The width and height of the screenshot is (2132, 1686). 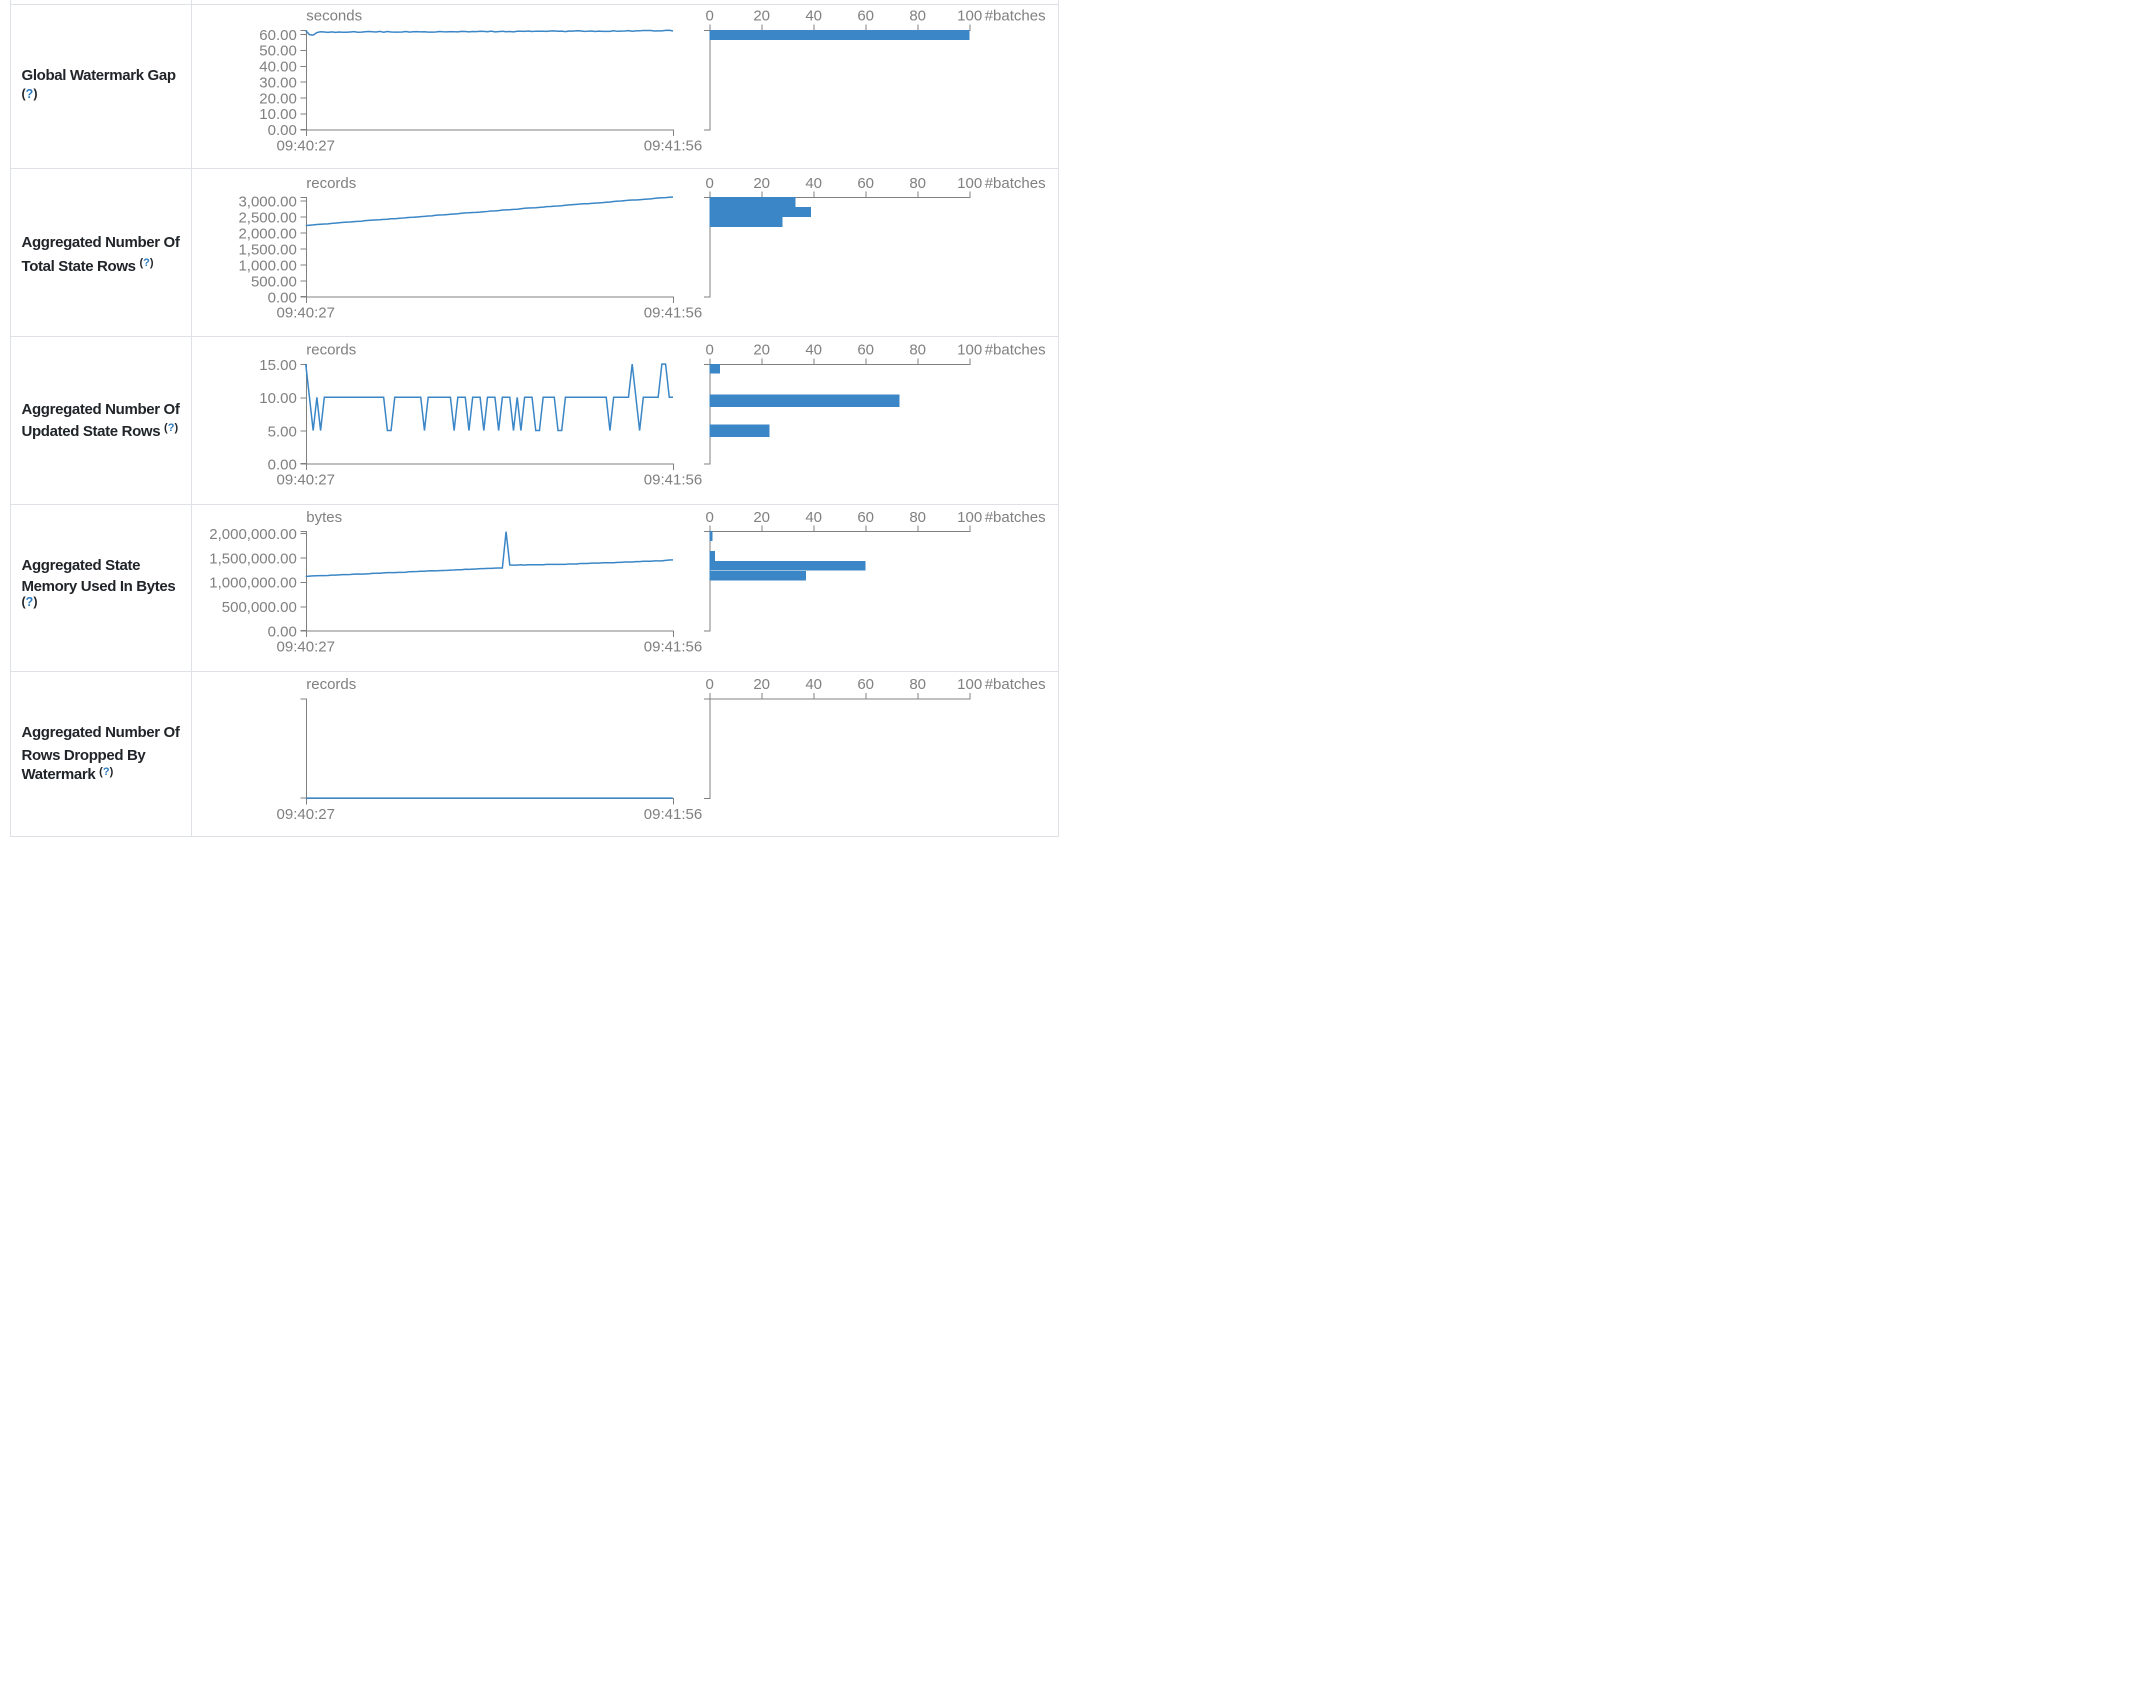 What do you see at coordinates (278, 82) in the screenshot?
I see `svg-text: 30.00` at bounding box center [278, 82].